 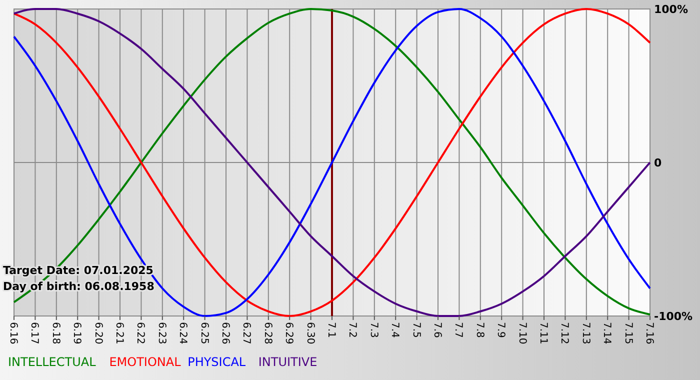 What do you see at coordinates (479, 330) in the screenshot?
I see `x-tick-label: 7.8` at bounding box center [479, 330].